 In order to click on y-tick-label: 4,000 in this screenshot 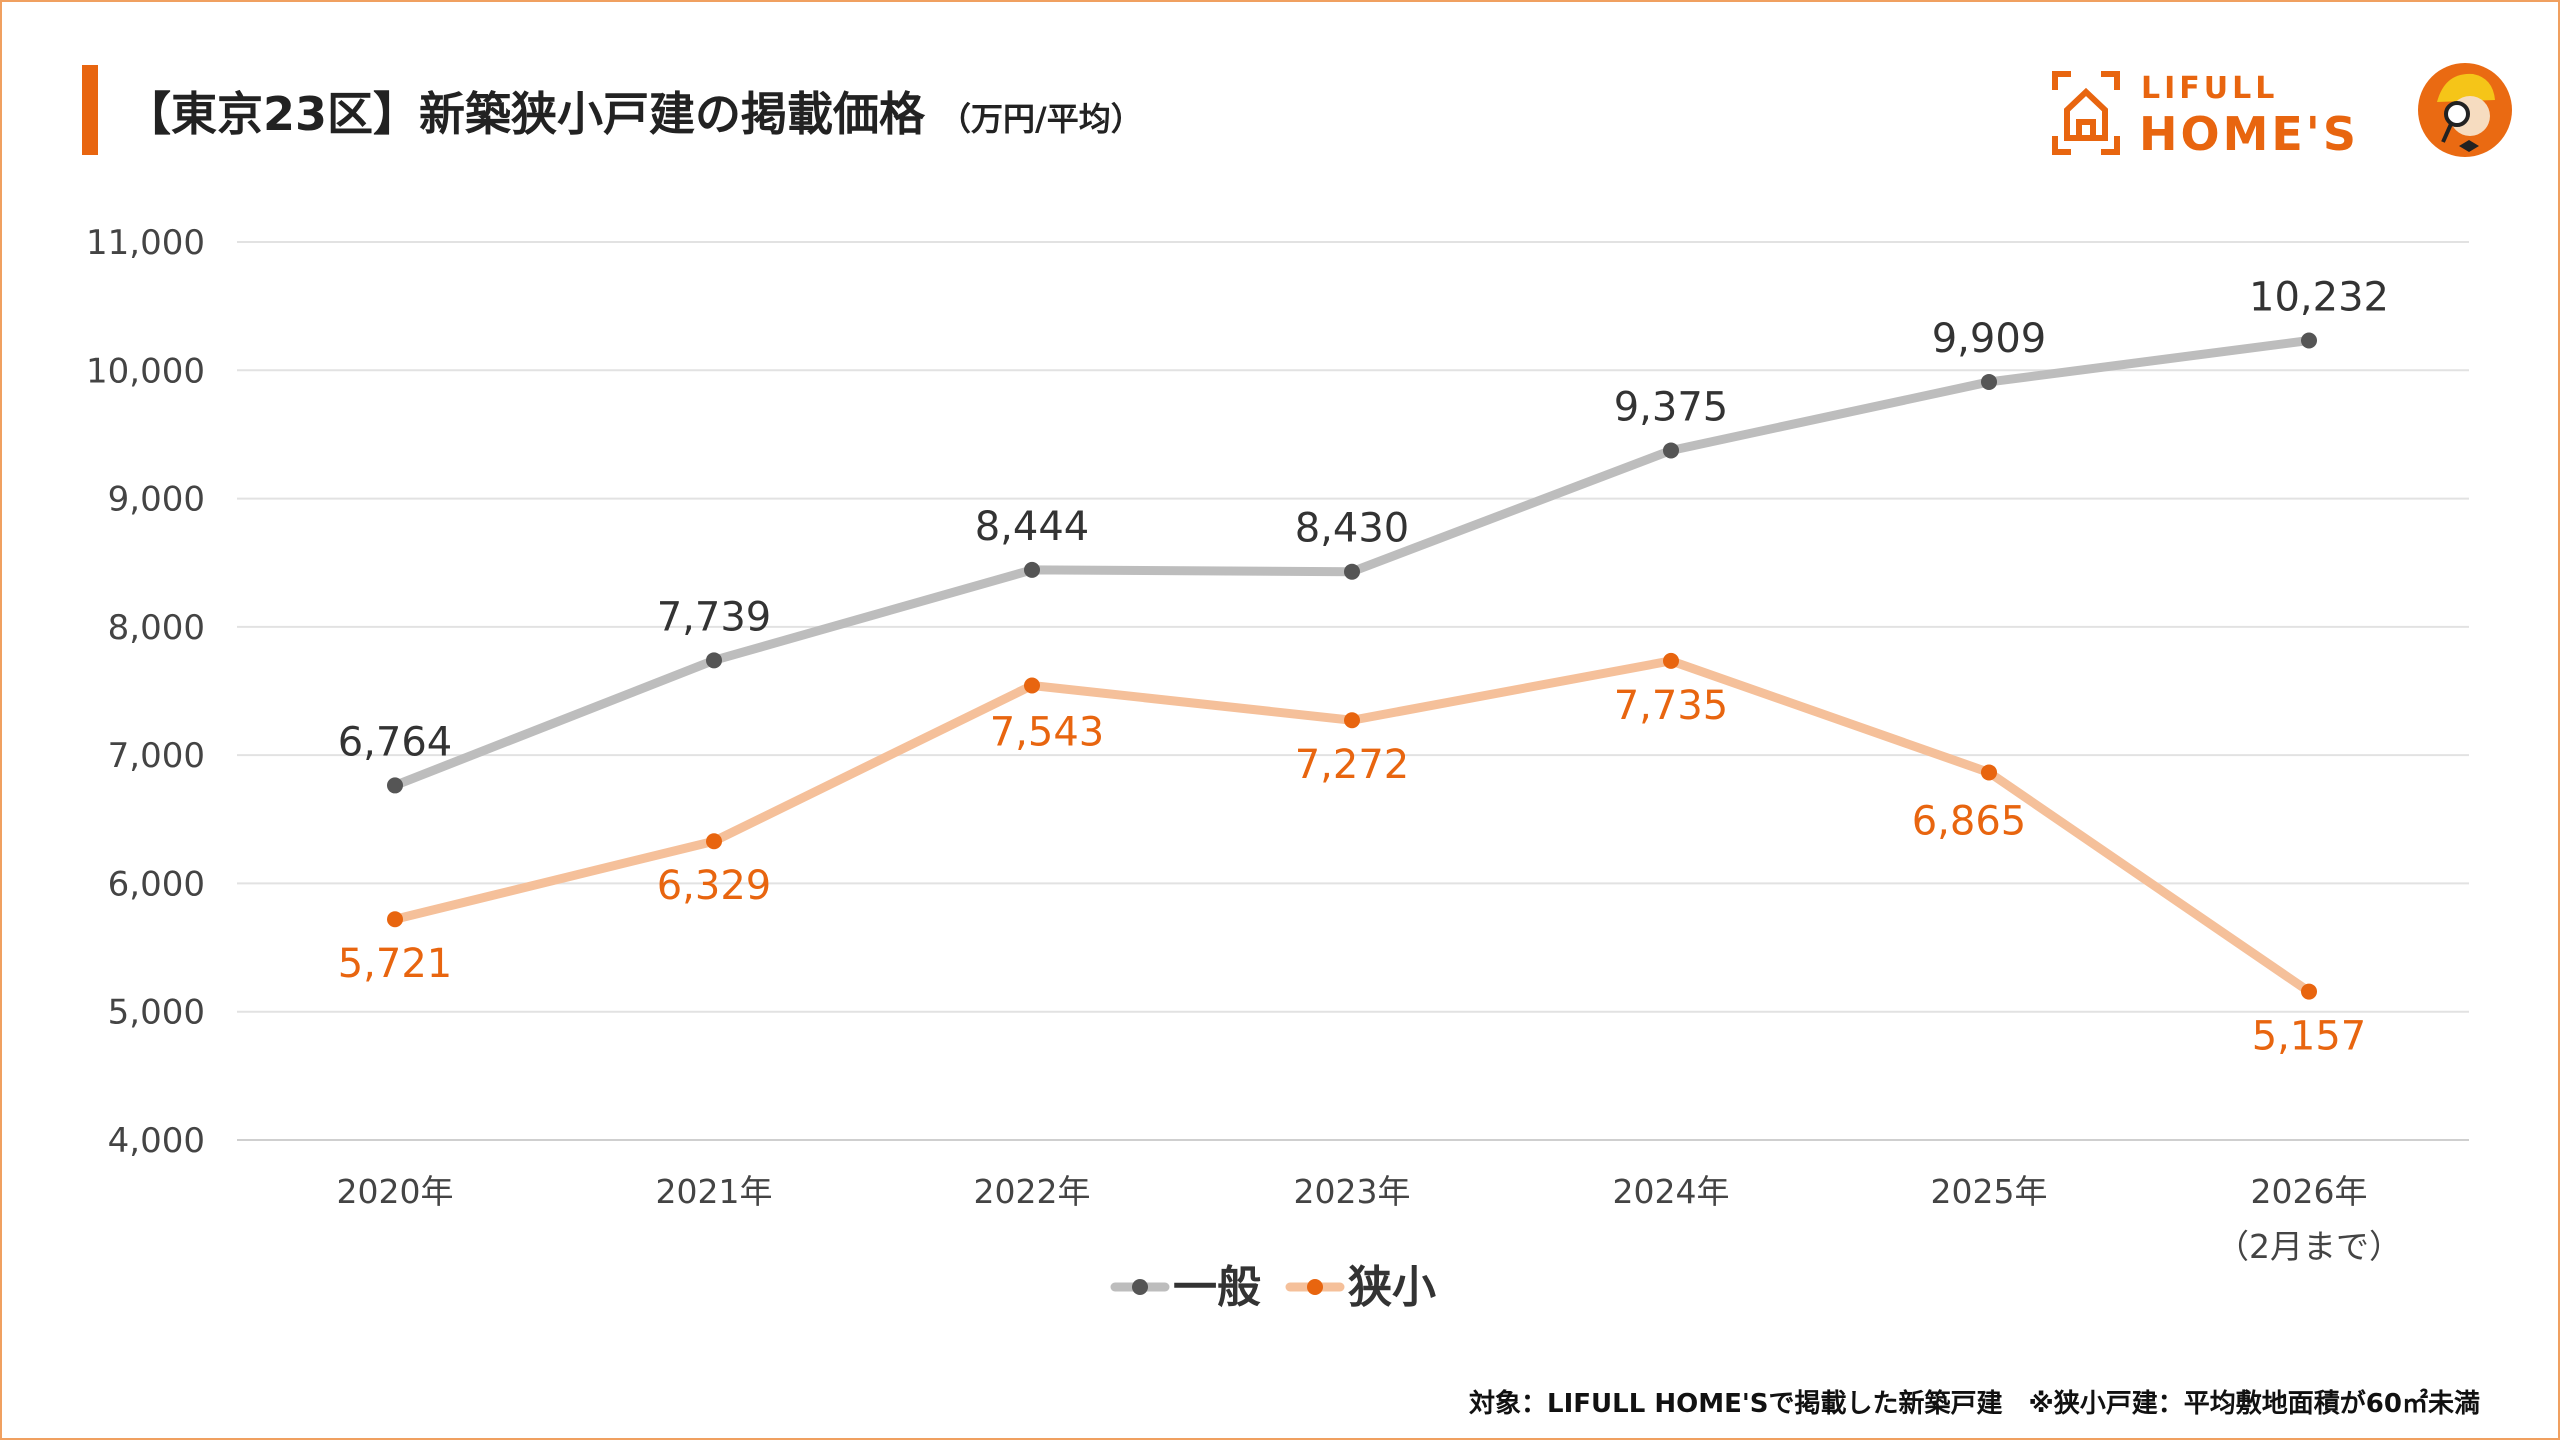, I will do `click(156, 1141)`.